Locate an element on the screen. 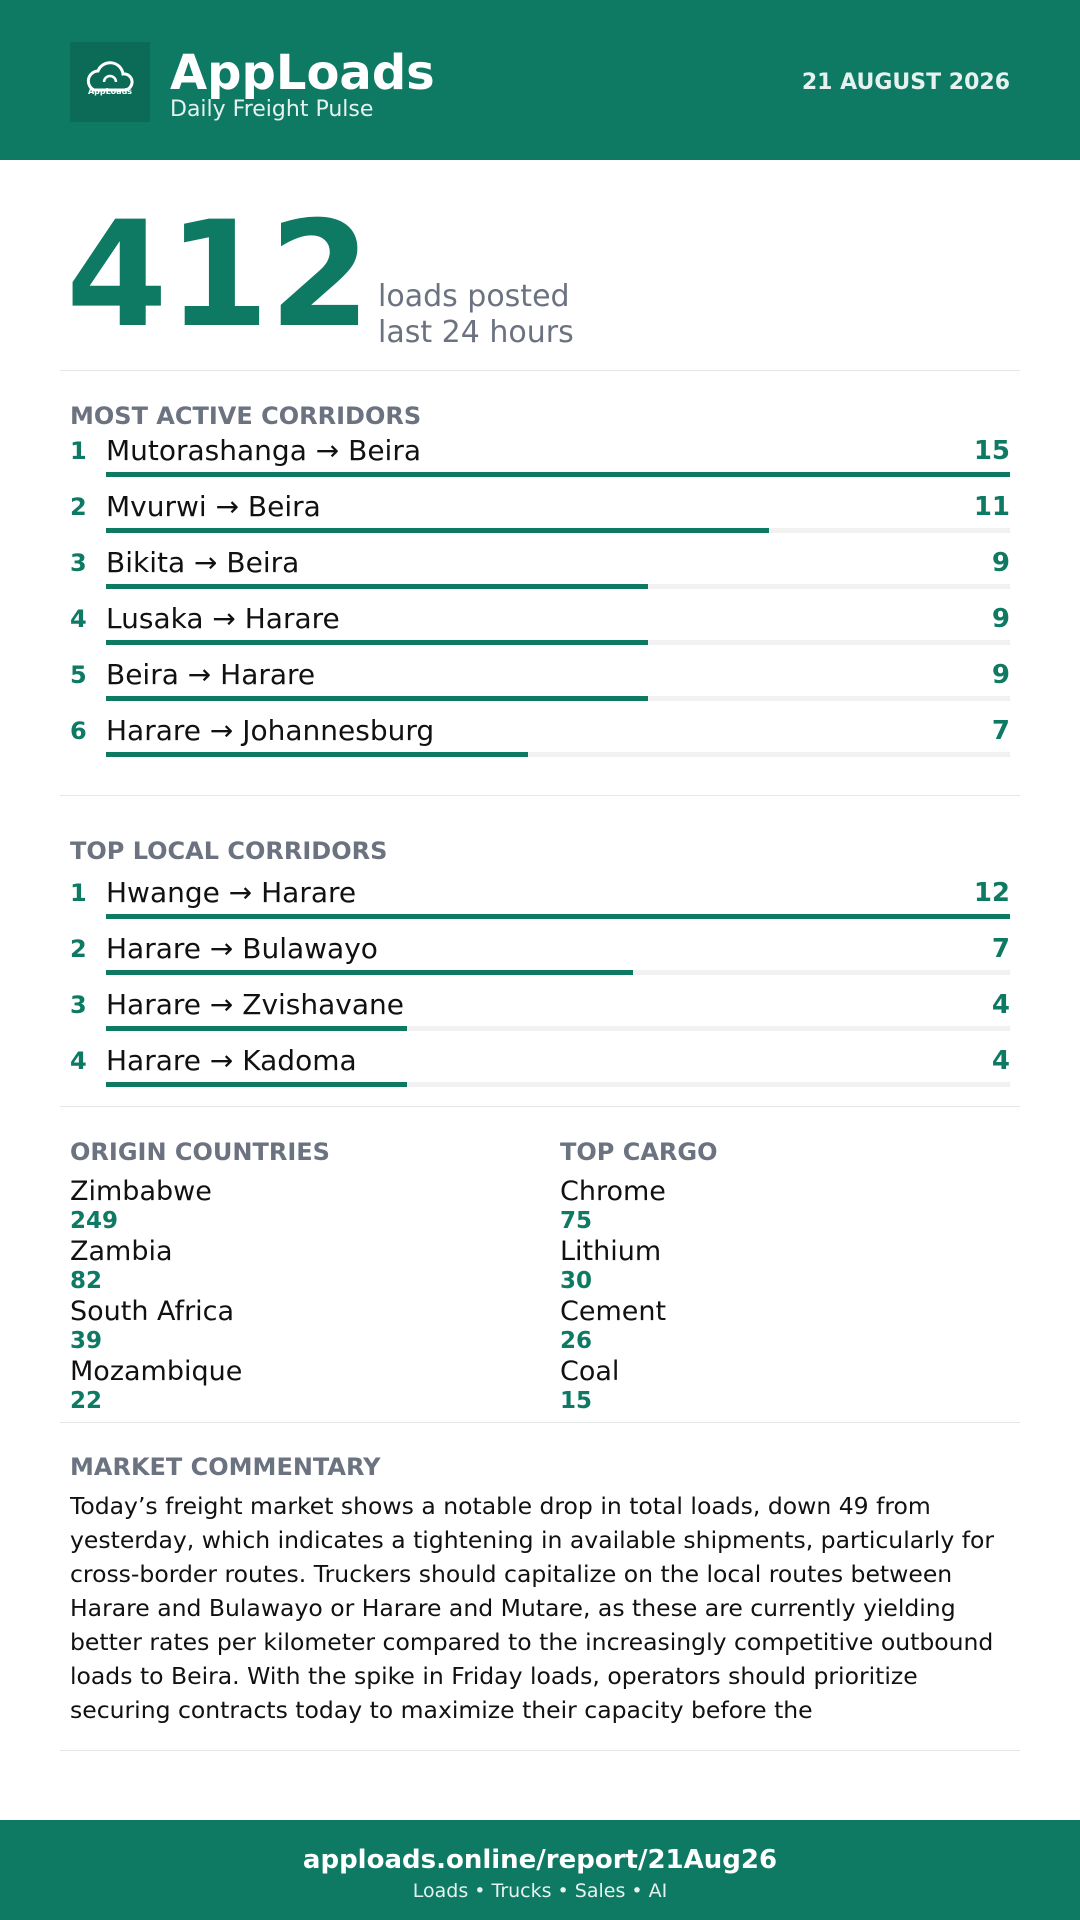  route: Harare → Johannesburg is located at coordinates (270, 730).